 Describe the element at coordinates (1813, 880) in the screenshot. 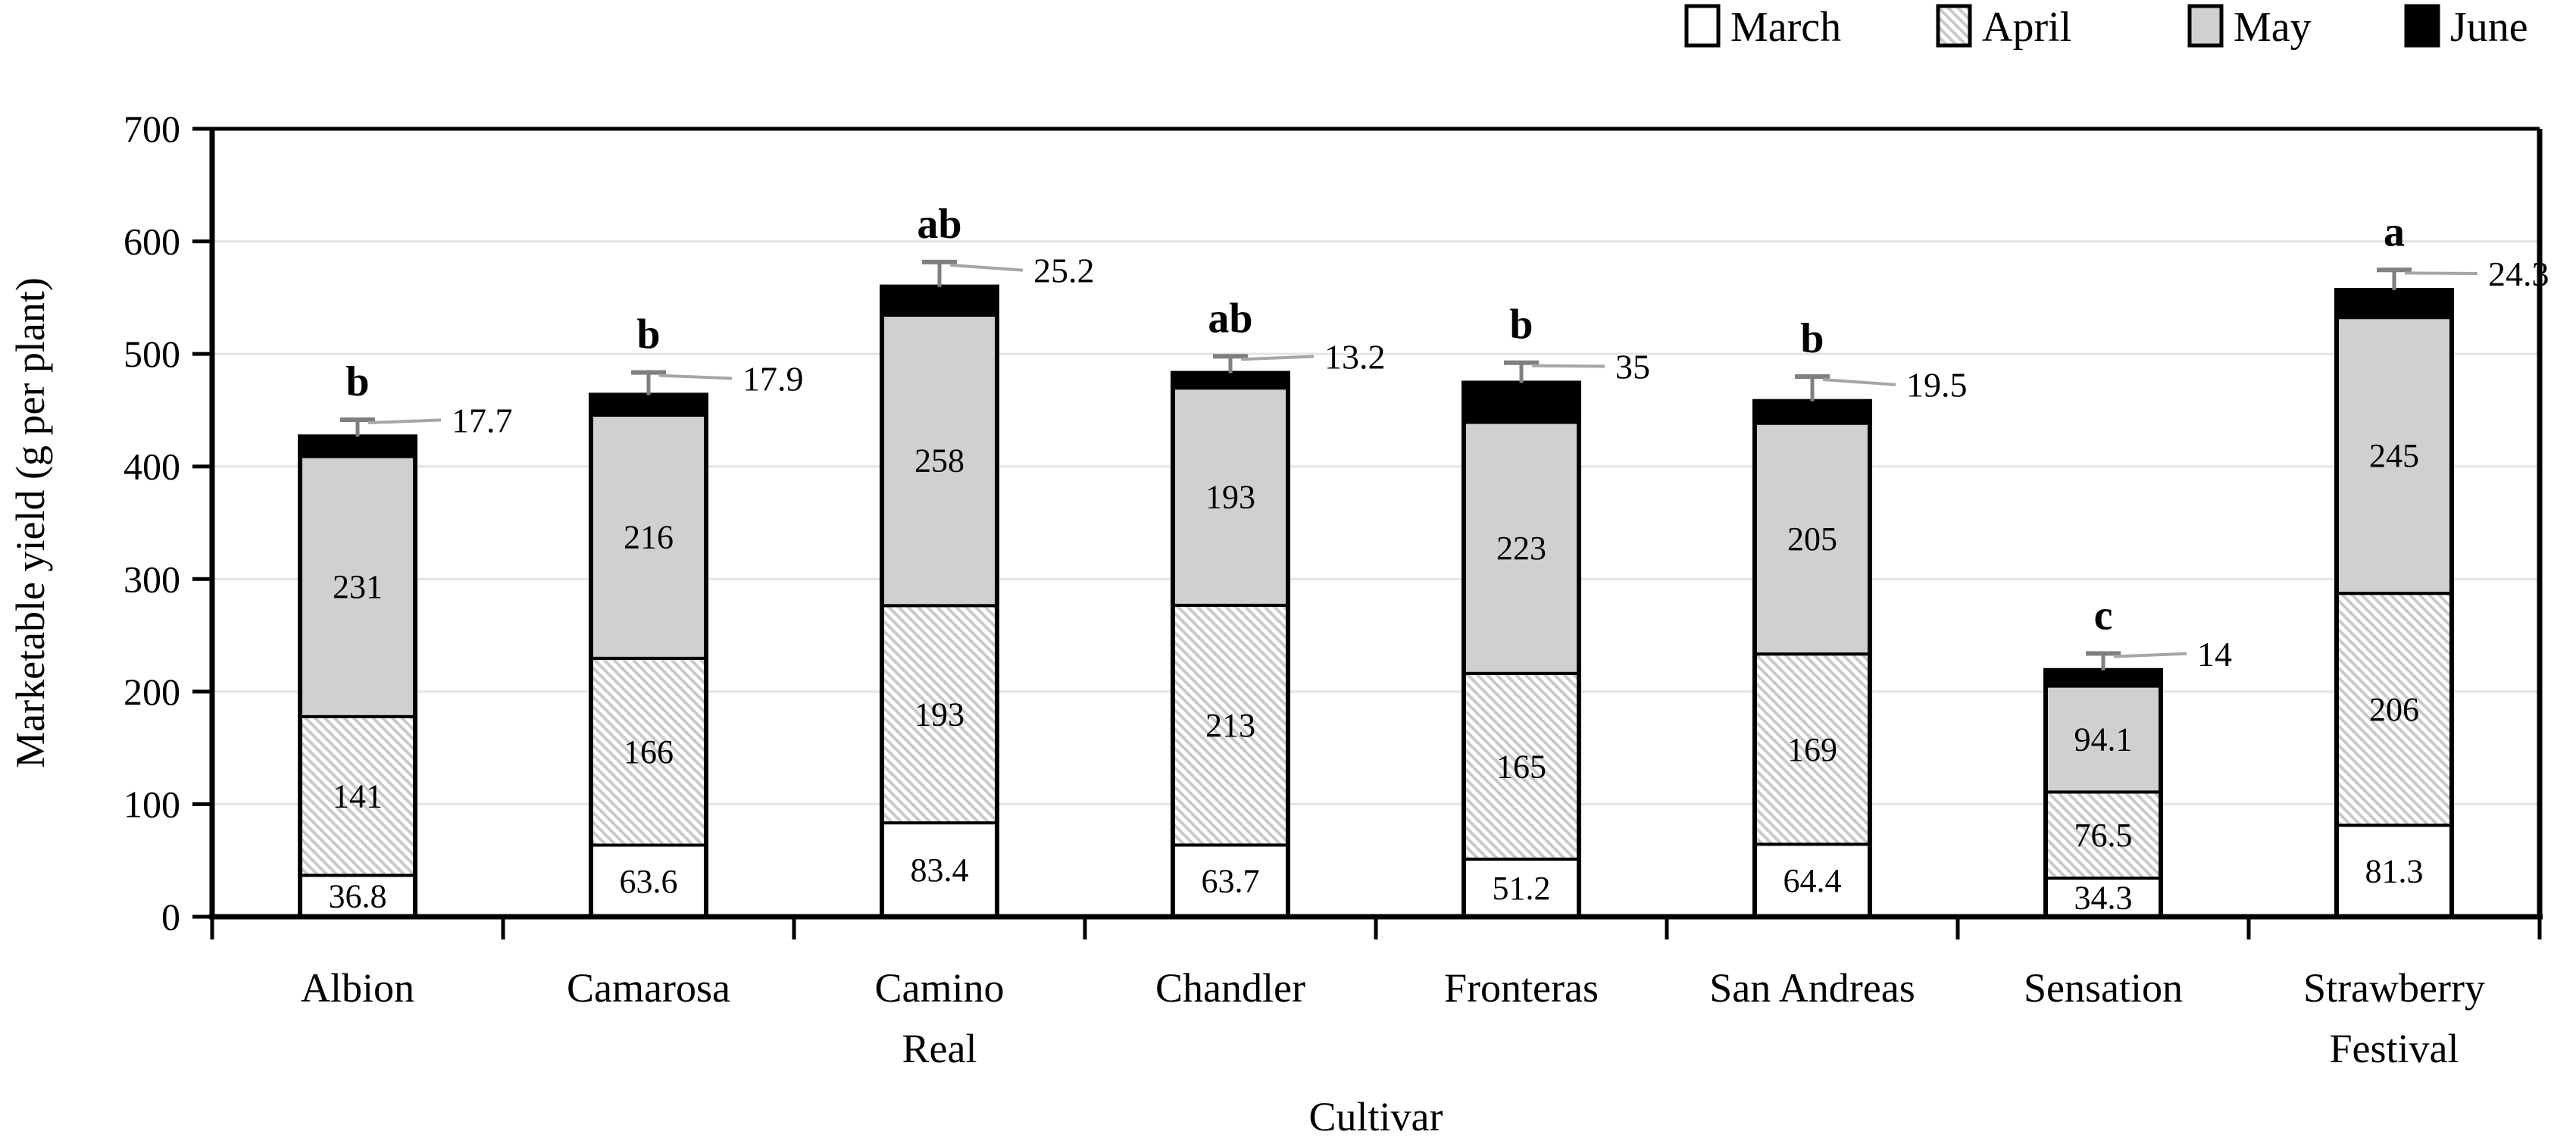

I see `segment-value-label: 64.4` at that location.